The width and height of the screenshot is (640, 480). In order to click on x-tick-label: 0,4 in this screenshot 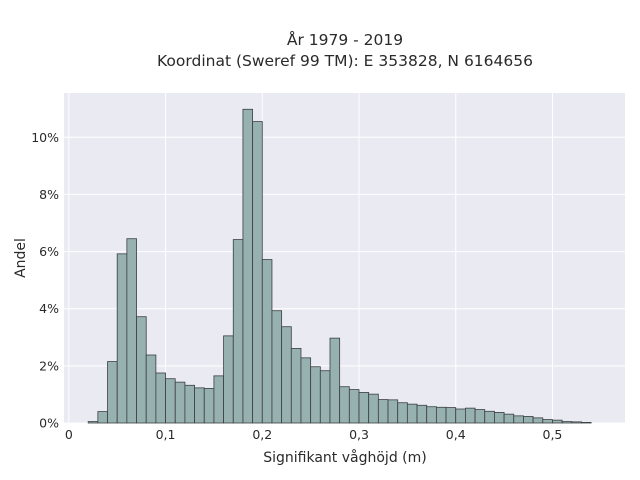, I will do `click(456, 434)`.